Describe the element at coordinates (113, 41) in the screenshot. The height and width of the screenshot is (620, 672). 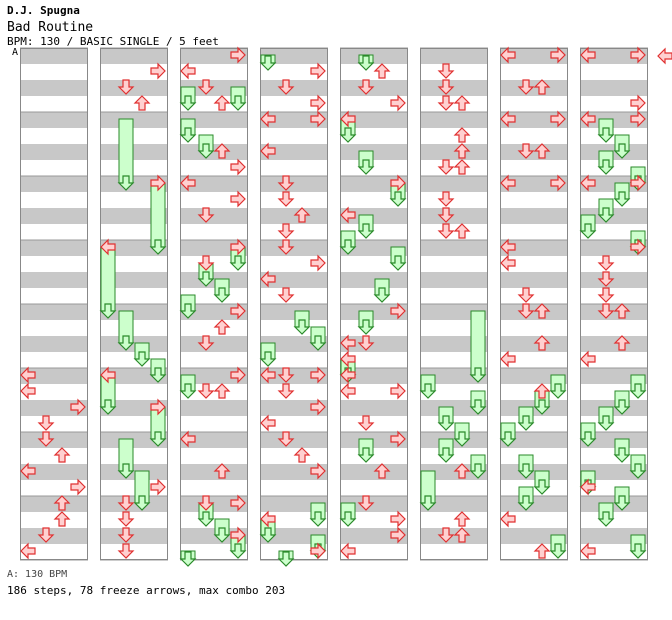
I see `chart-info: BPM: 130 / BASIC SINGLE / 5 feet` at that location.